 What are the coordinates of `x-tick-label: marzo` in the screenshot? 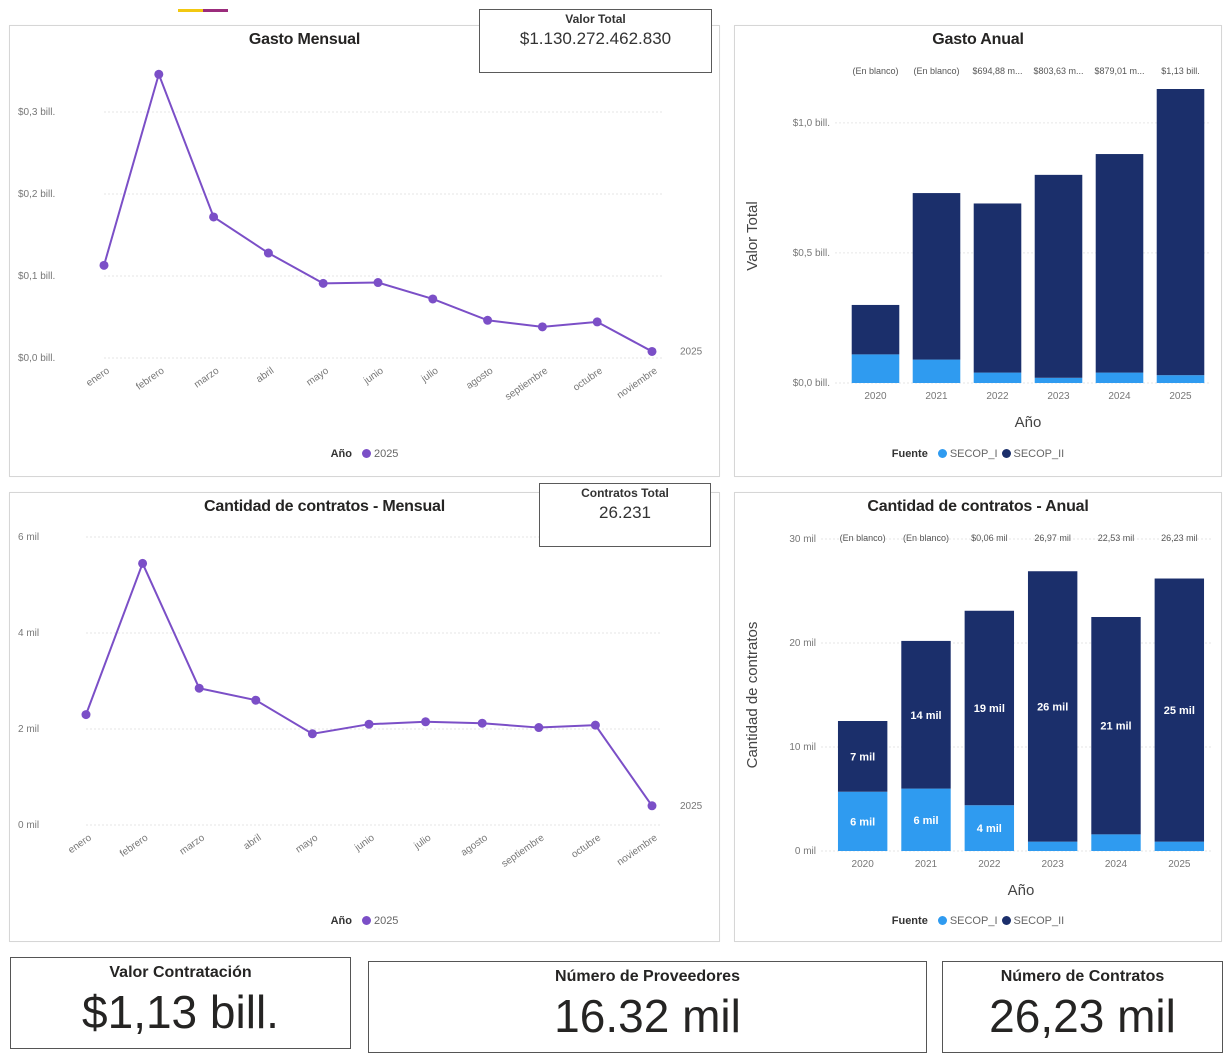 It's located at (192, 844).